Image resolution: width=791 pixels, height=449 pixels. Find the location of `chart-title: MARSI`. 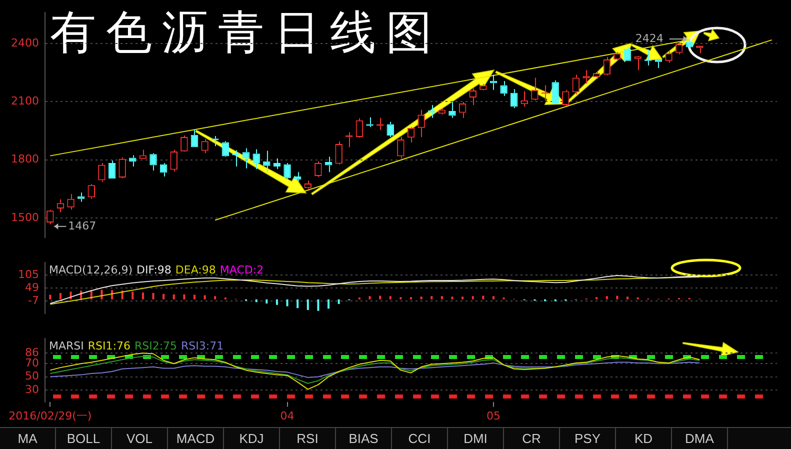

chart-title: MARSI is located at coordinates (66, 345).